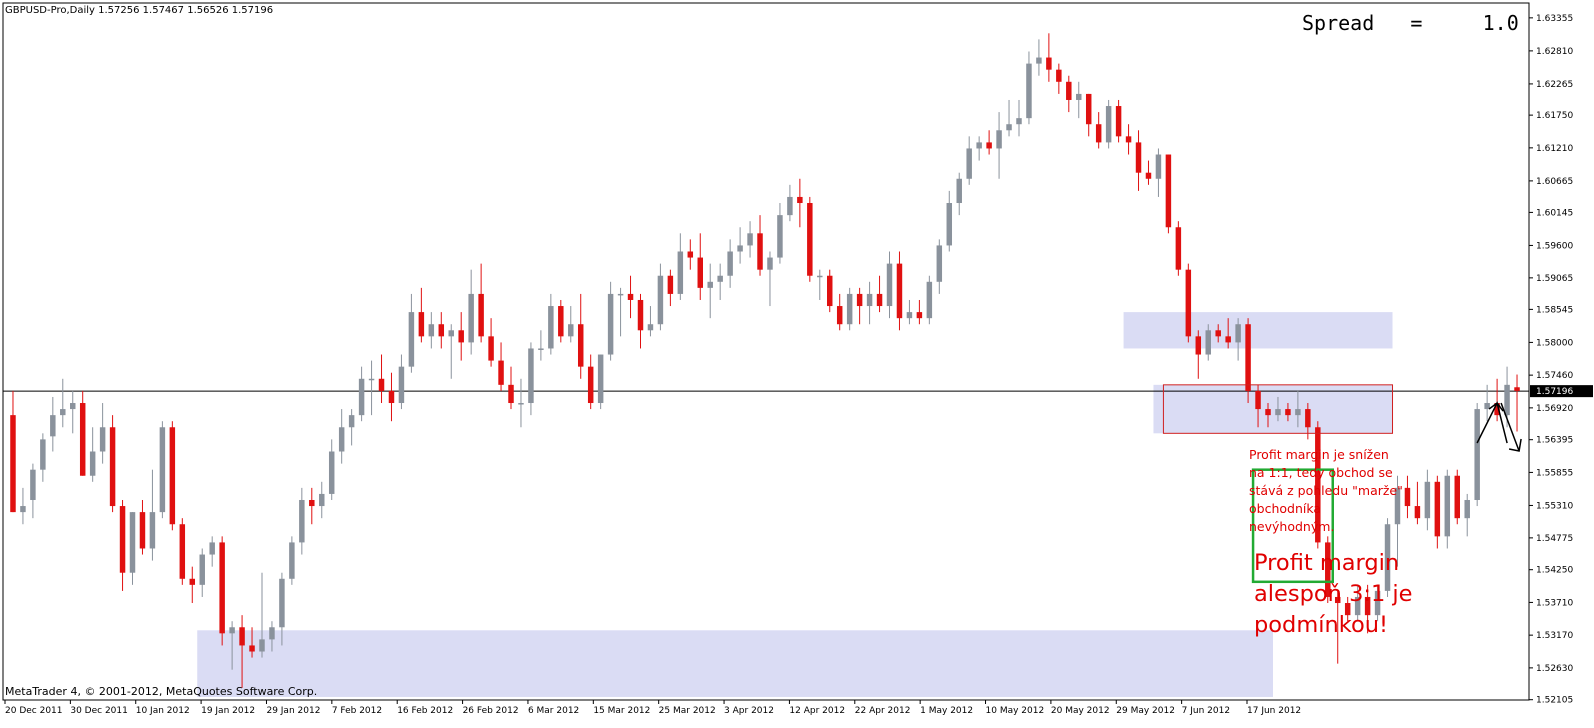  I want to click on y-tick-label: 1.58545, so click(1554, 310).